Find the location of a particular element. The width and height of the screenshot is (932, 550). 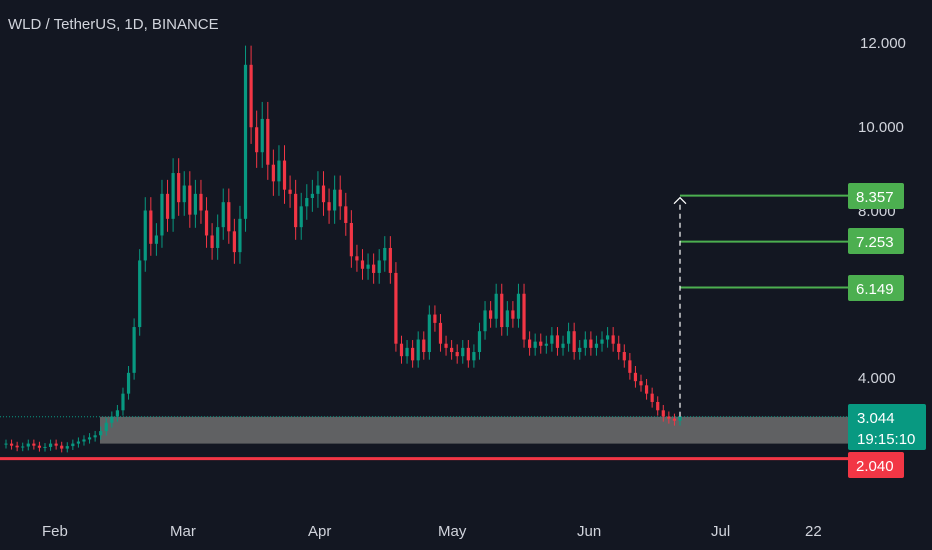

support-zone is located at coordinates (474, 430).